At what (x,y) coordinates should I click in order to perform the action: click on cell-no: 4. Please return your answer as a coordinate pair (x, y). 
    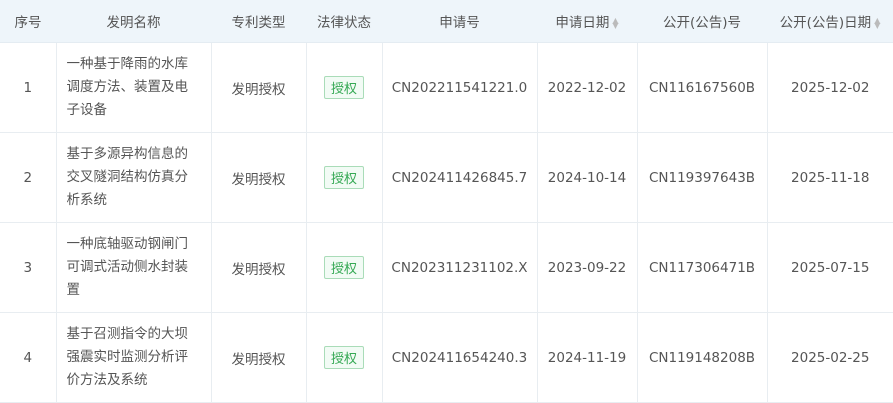
    Looking at the image, I should click on (28, 357).